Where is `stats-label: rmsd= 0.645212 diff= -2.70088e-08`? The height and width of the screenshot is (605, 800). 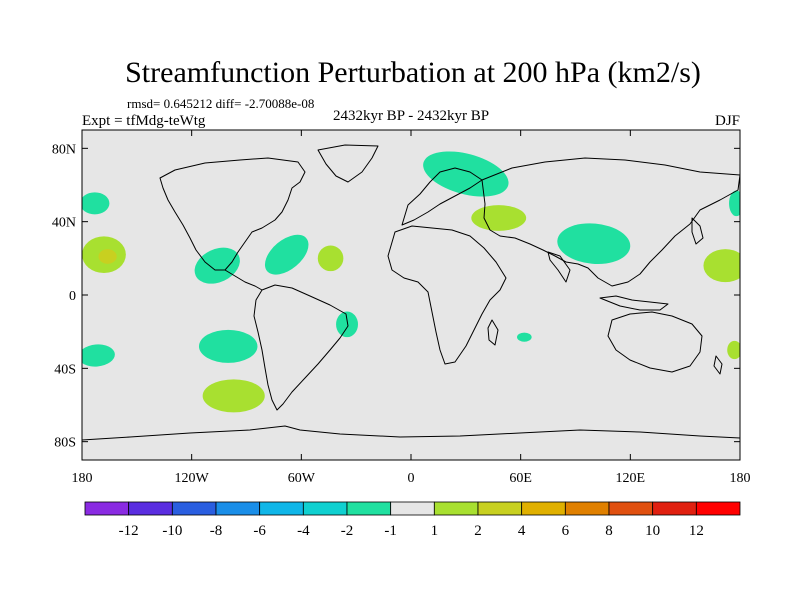
stats-label: rmsd= 0.645212 diff= -2.70088e-08 is located at coordinates (220, 103).